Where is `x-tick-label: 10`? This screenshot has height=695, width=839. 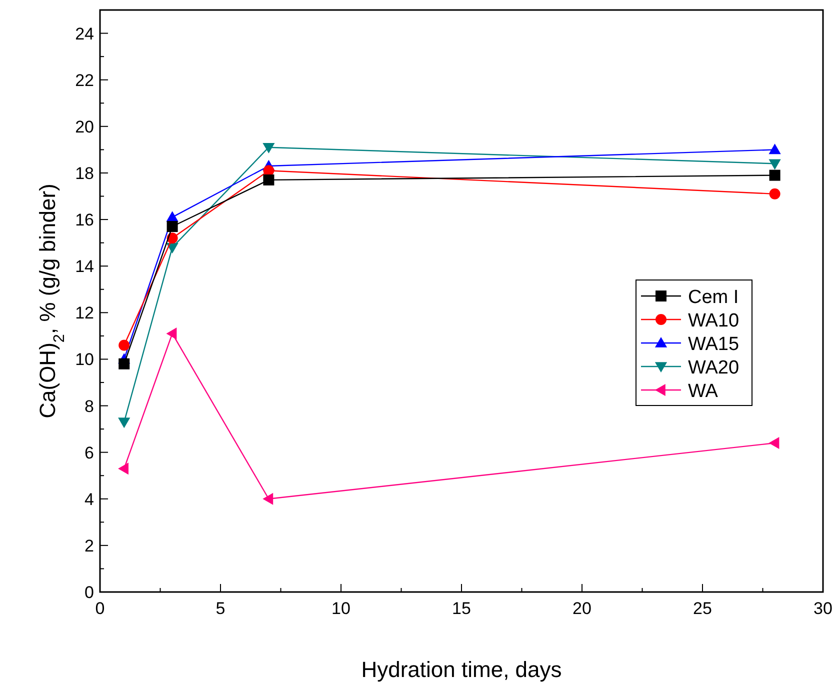
x-tick-label: 10 is located at coordinates (341, 608).